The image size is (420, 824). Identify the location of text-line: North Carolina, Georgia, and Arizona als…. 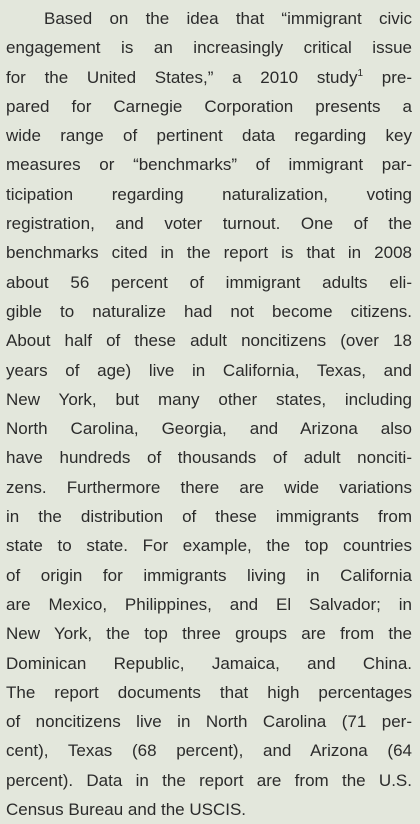
(209, 429).